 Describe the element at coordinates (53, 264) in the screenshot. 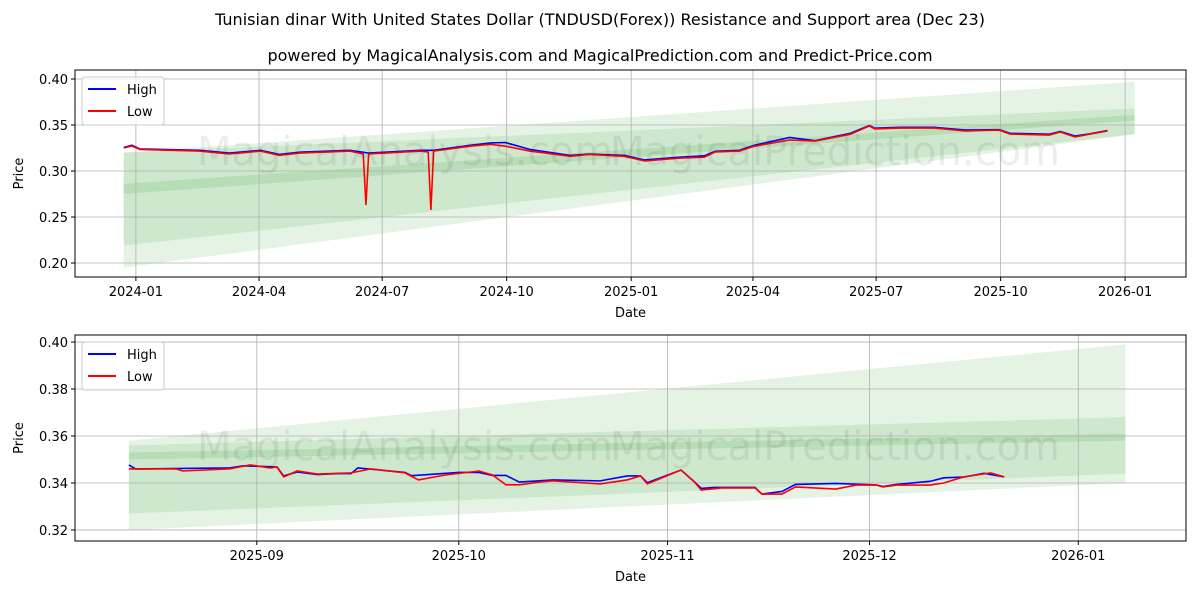

I see `y-tick-label: 0.20` at that location.